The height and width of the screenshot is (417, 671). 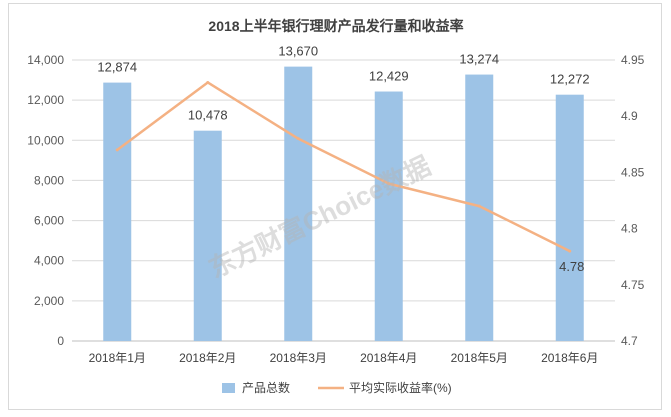 What do you see at coordinates (569, 358) in the screenshot?
I see `category-label: 2018年6月` at bounding box center [569, 358].